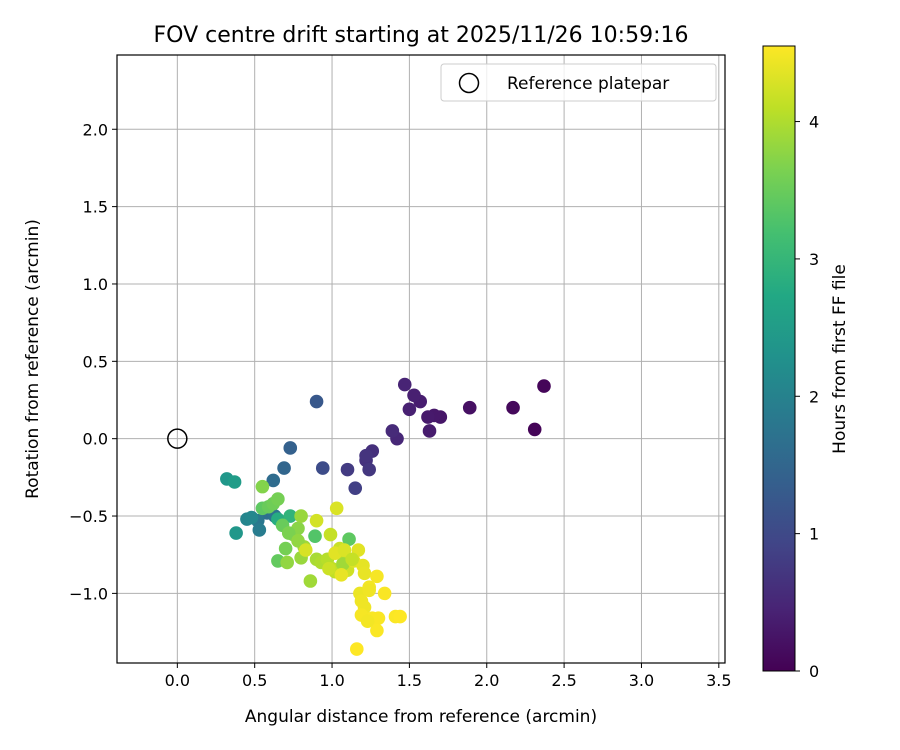  Describe the element at coordinates (177, 438) in the screenshot. I see `reference-marker` at that location.